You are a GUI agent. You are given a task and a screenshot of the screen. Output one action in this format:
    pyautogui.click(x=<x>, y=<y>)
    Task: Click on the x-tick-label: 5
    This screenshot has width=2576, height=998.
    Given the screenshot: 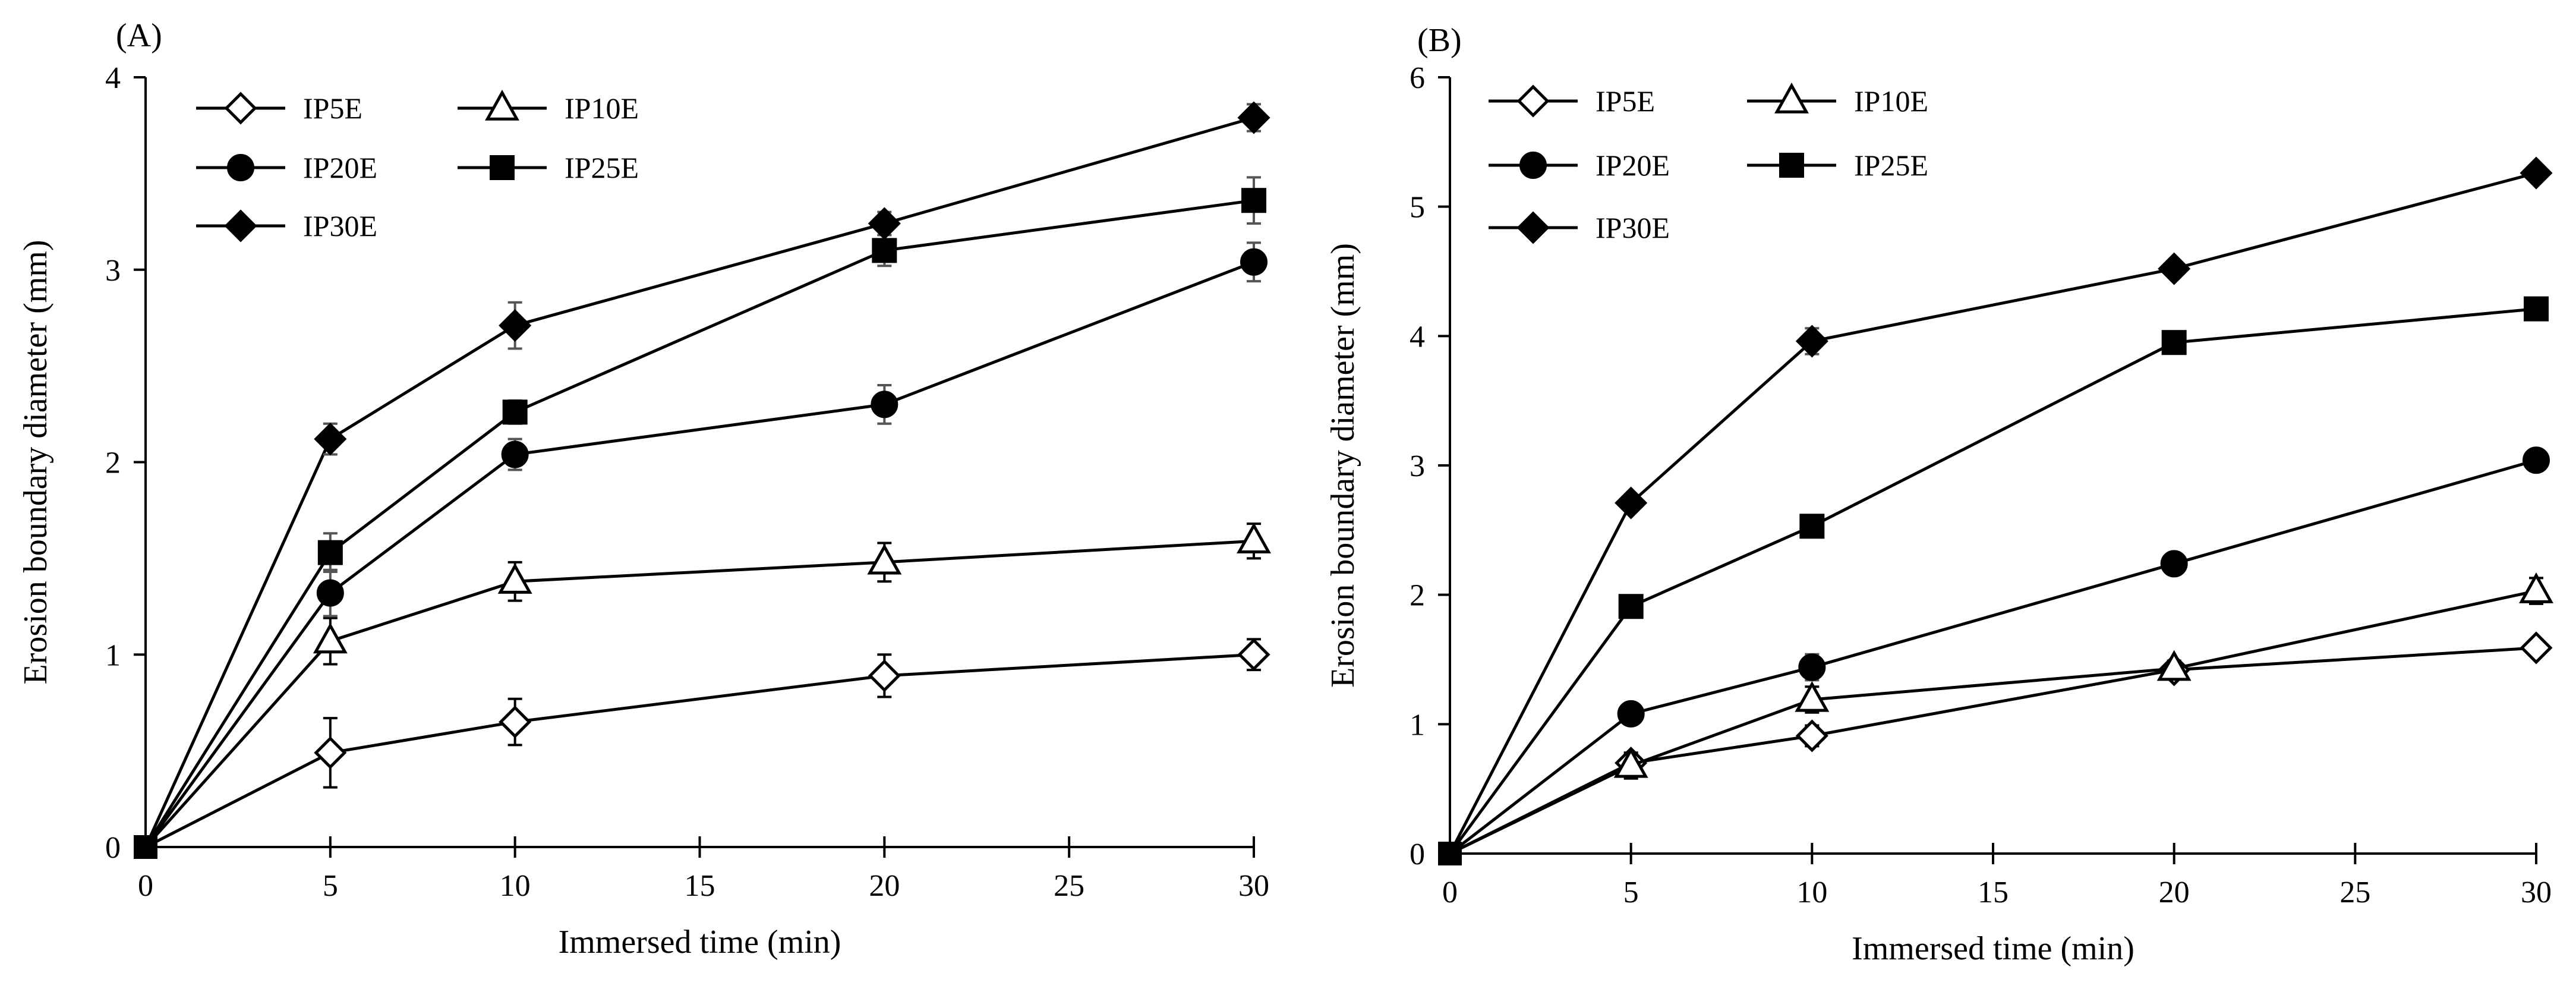 What is the action you would take?
    pyautogui.click(x=331, y=886)
    